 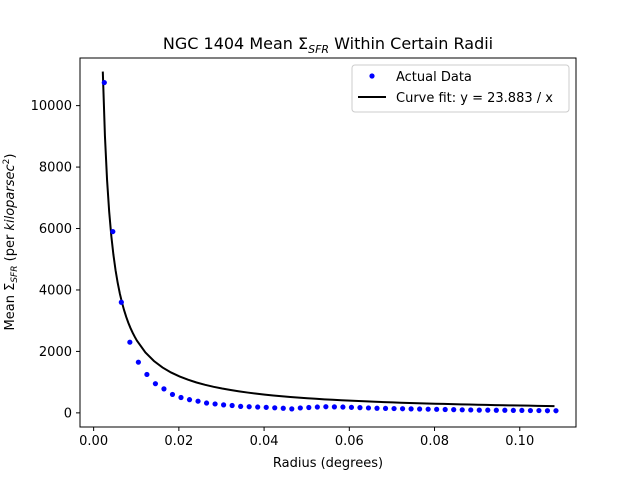 I want to click on x-tick-label: 0.00, so click(x=93, y=441).